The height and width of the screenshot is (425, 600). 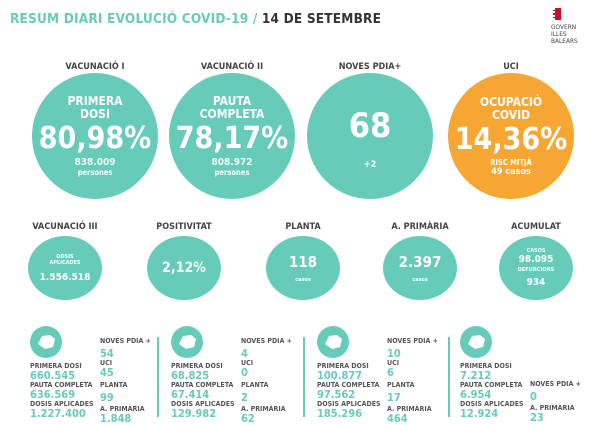 I want to click on circle-vacunacio-2: PAUTA COMPLETA 78,17% 808.972 persones, so click(x=232, y=136).